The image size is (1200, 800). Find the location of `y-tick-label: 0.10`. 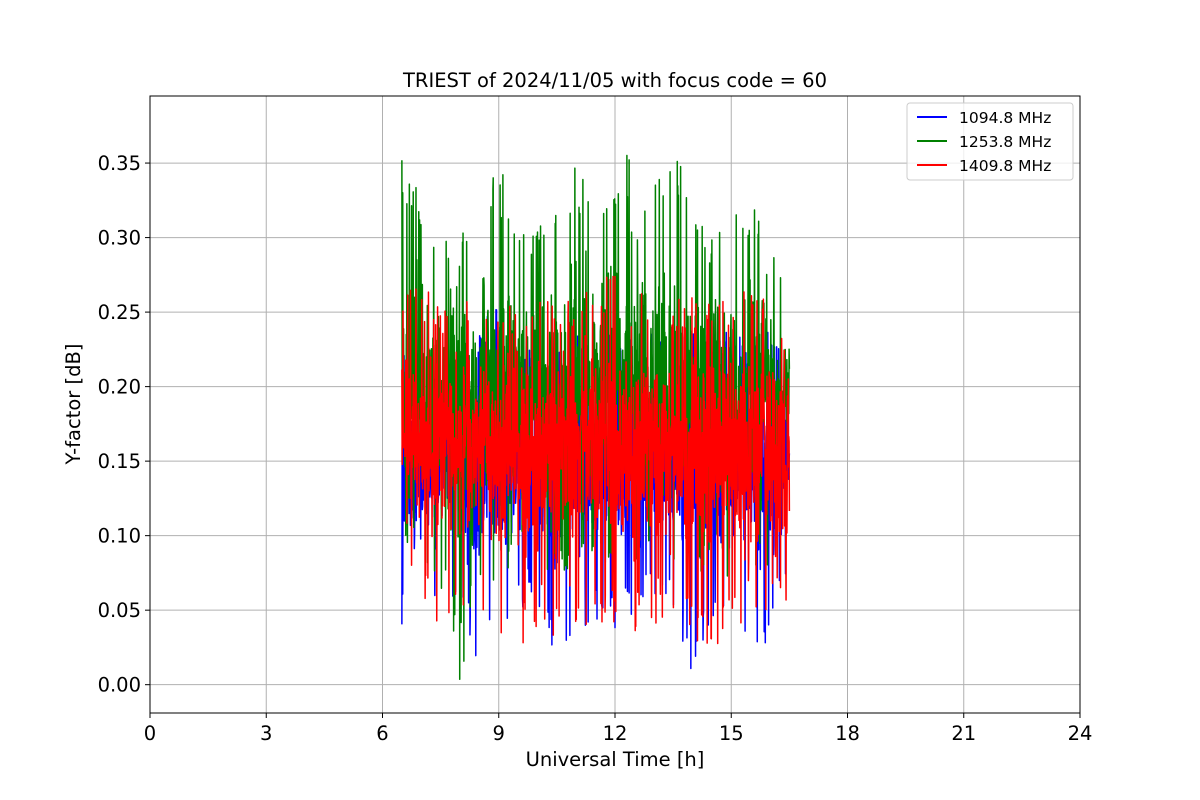

y-tick-label: 0.10 is located at coordinates (119, 536).